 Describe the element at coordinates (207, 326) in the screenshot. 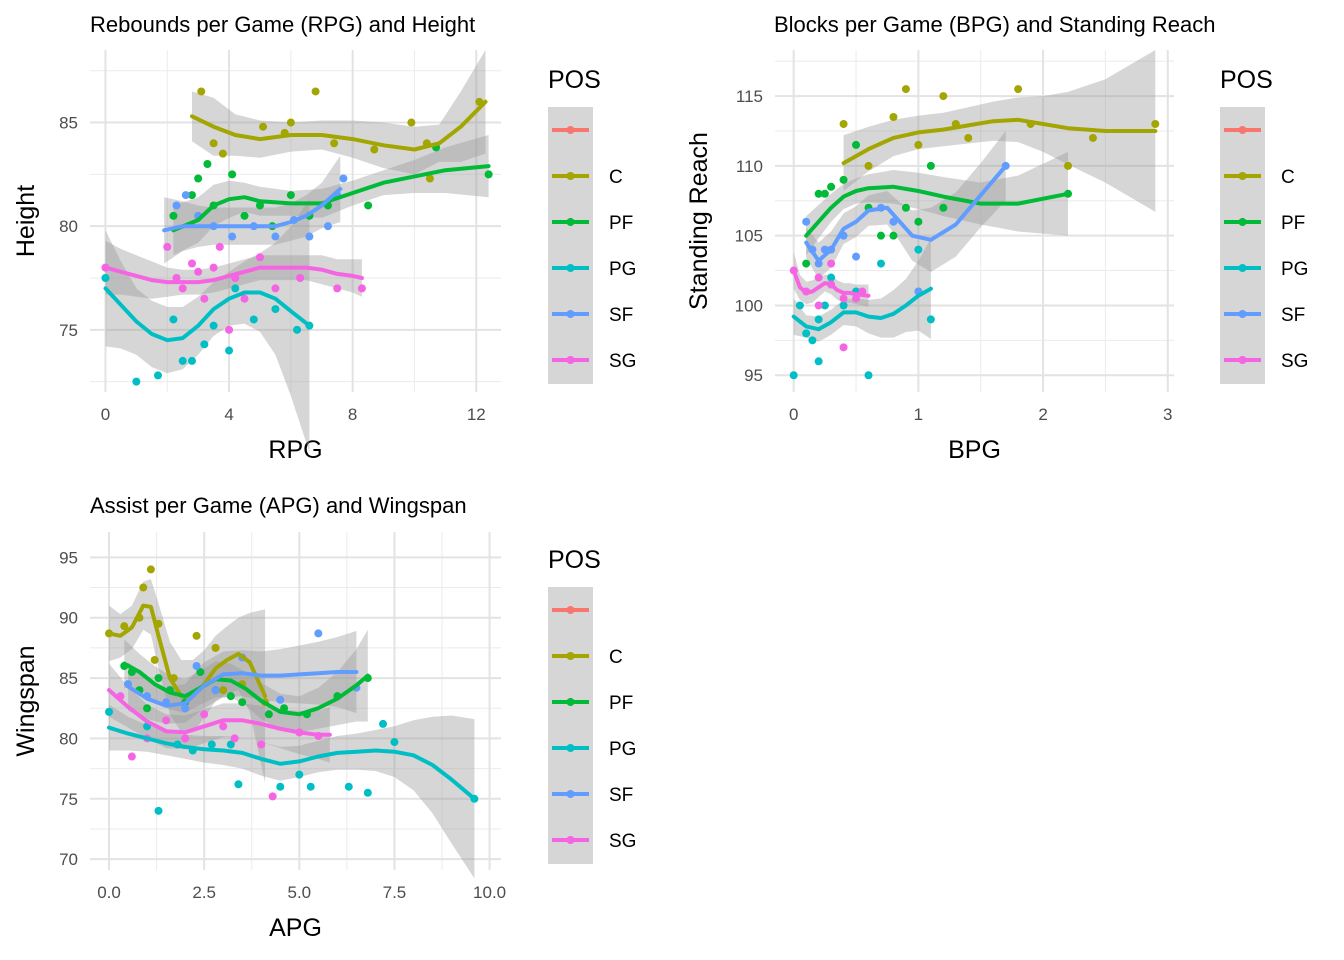

I see `confidence-band-pg` at that location.